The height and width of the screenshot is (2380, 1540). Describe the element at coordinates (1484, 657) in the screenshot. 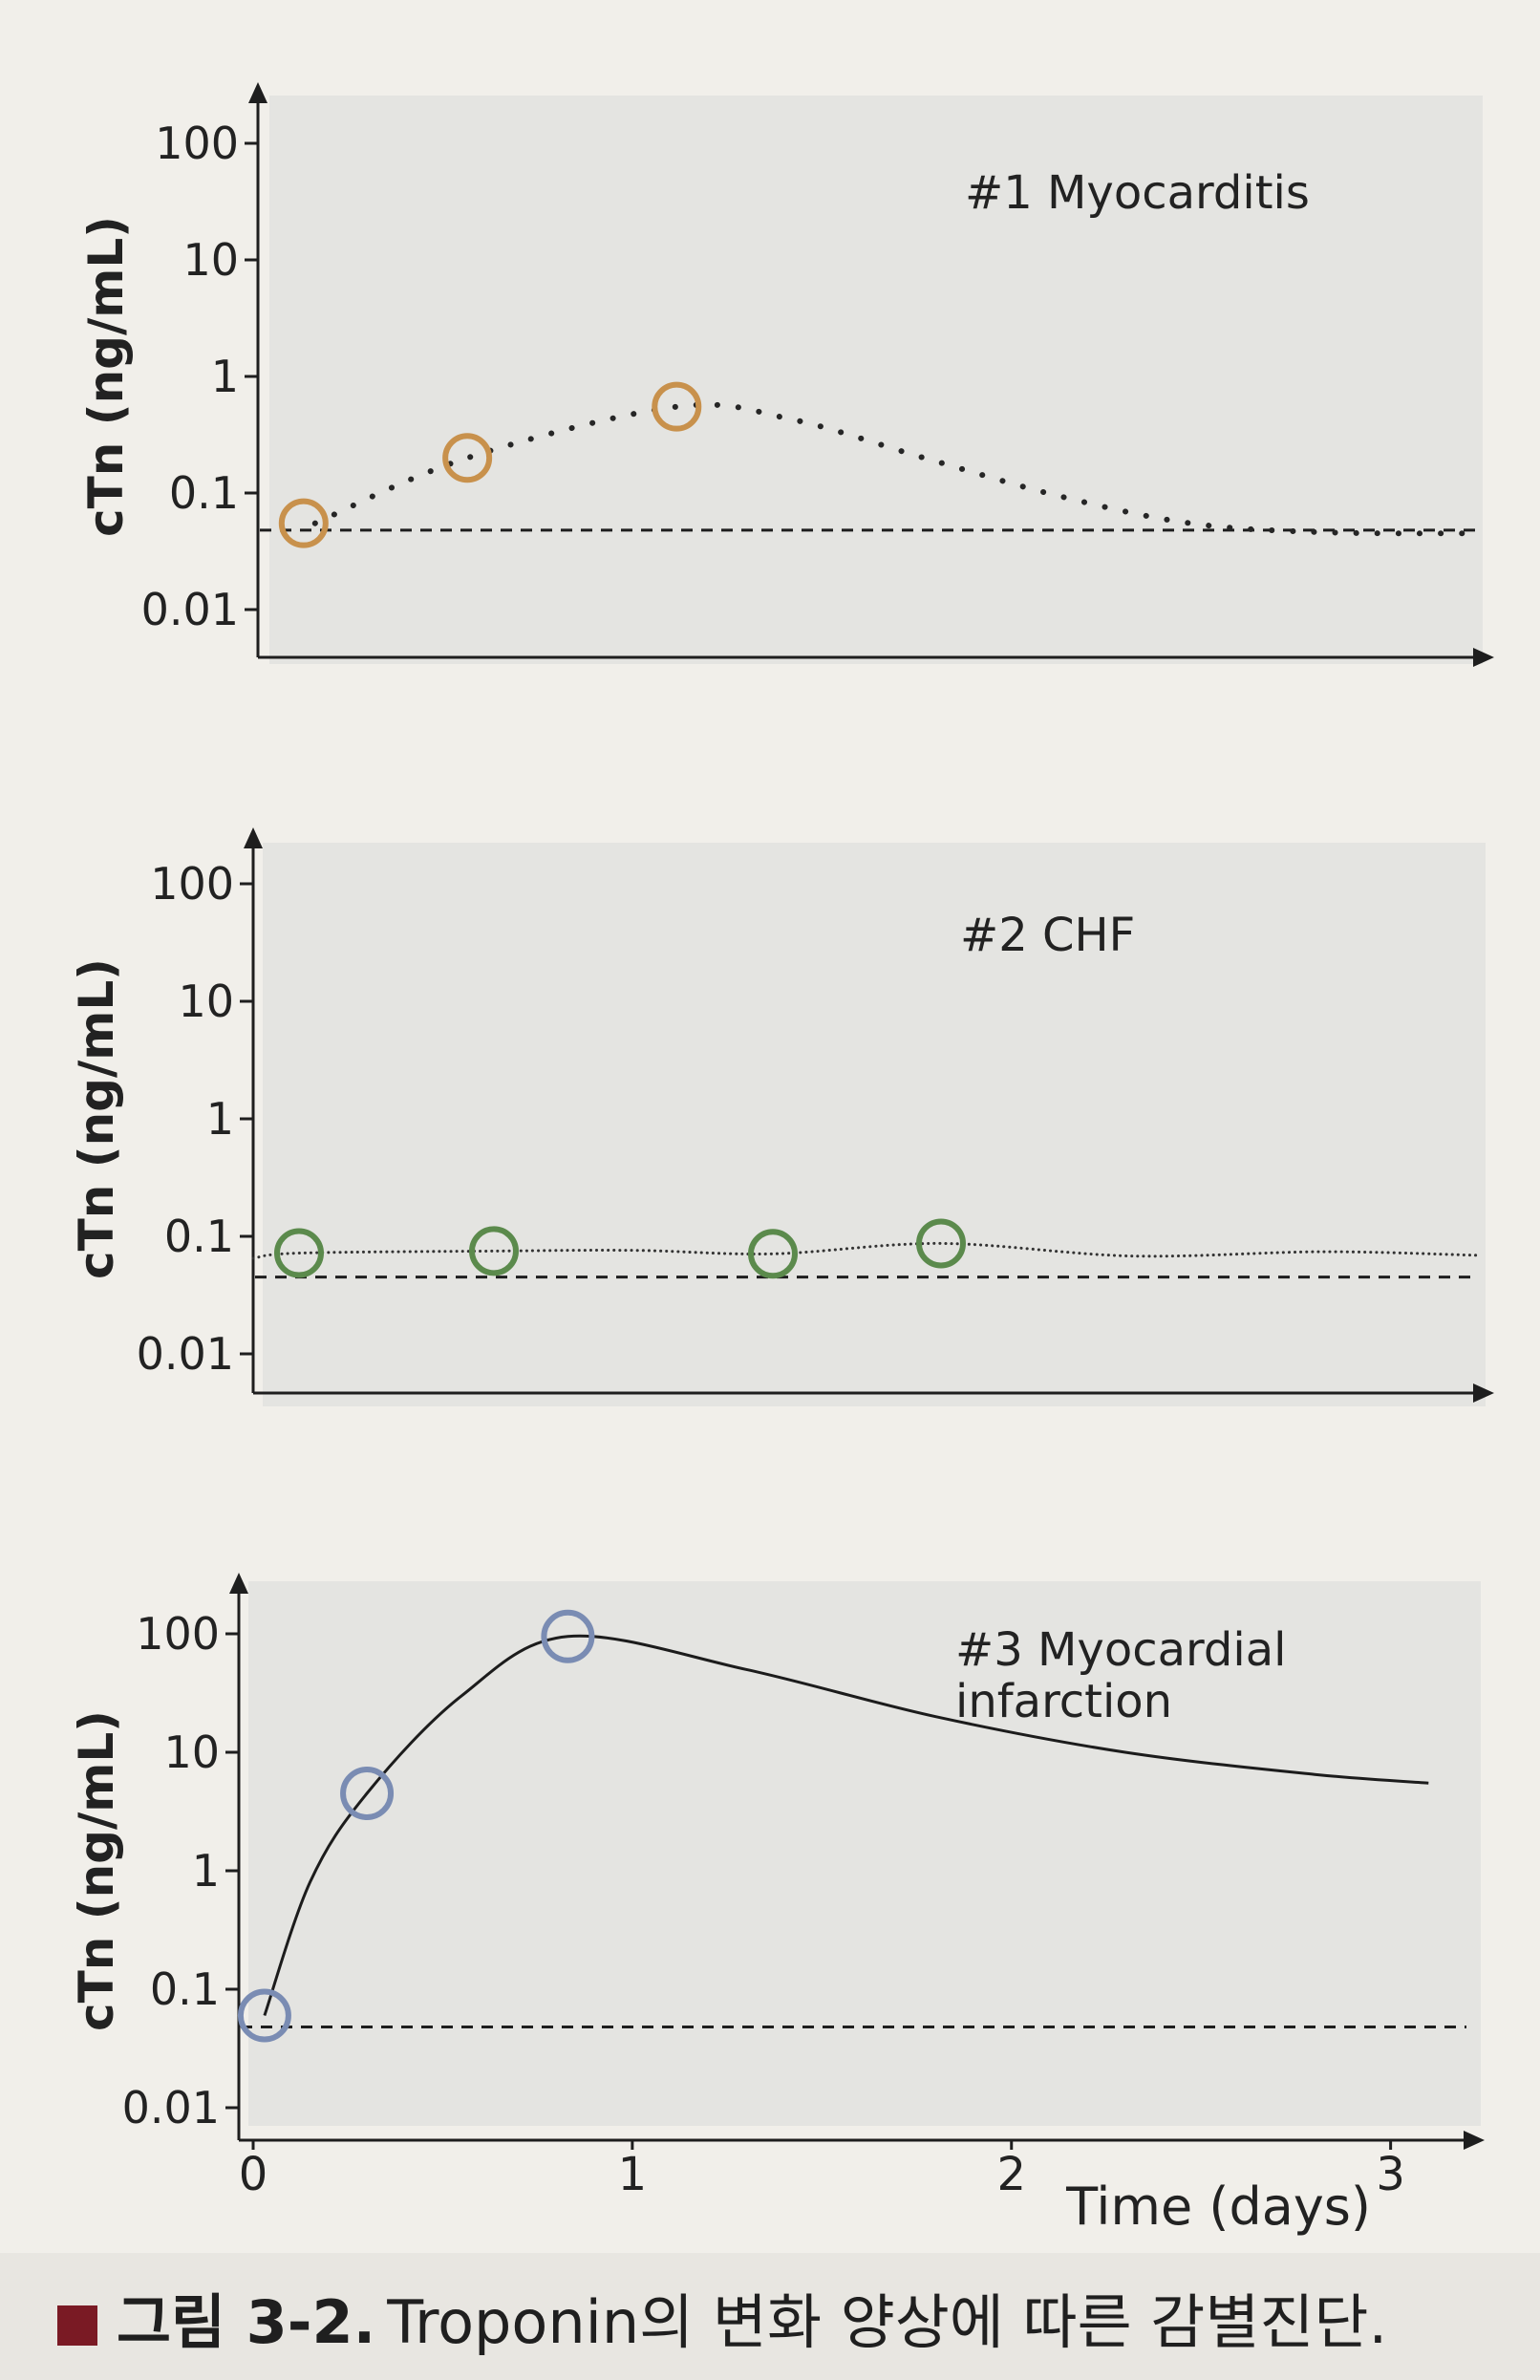

I see `panel-1-x-axis-arrow-icon` at that location.